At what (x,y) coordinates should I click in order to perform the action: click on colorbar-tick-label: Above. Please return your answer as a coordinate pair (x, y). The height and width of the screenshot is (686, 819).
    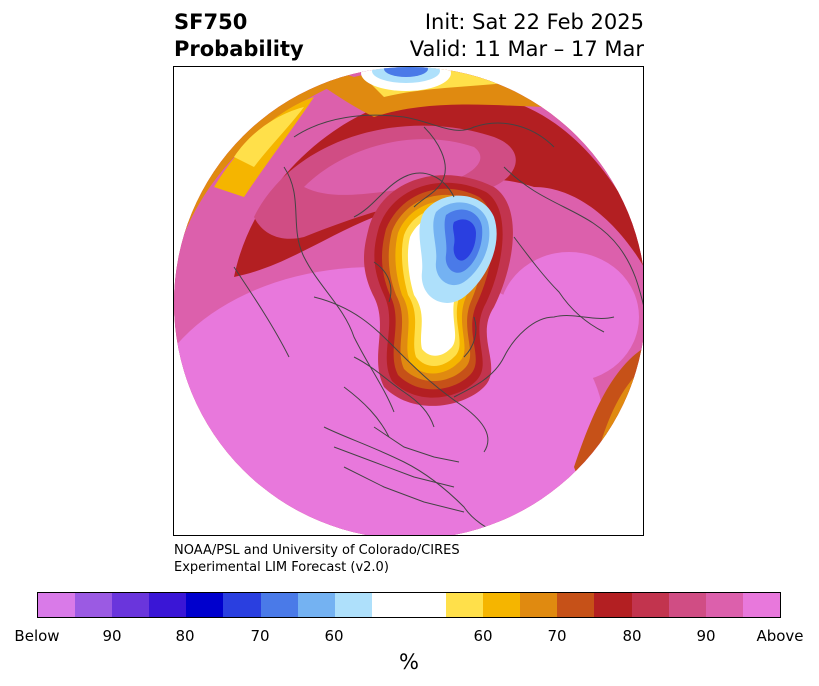
    Looking at the image, I should click on (780, 636).